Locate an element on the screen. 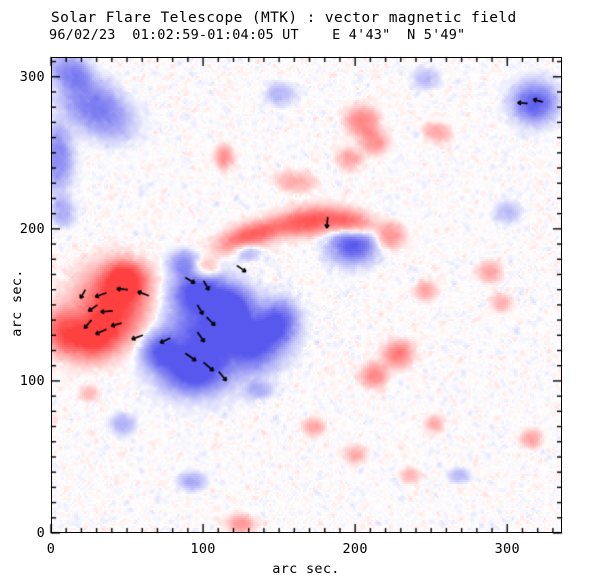 The width and height of the screenshot is (612, 585). y-tick-label: 0 is located at coordinates (40, 533).